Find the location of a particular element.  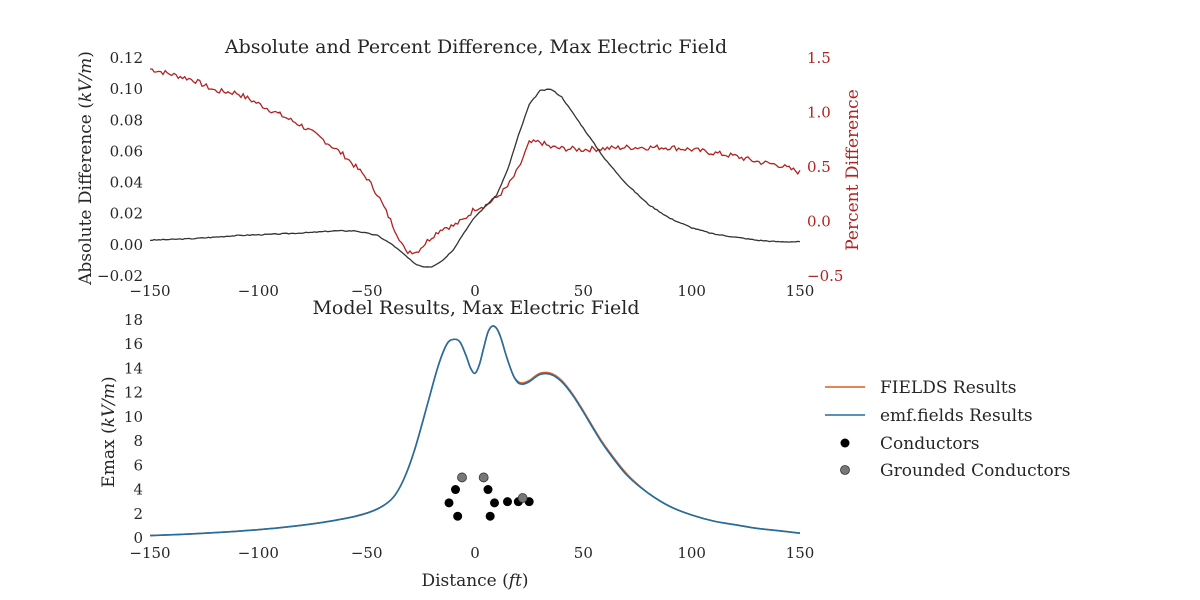

bottom-x-tick-label: 150 is located at coordinates (800, 553).